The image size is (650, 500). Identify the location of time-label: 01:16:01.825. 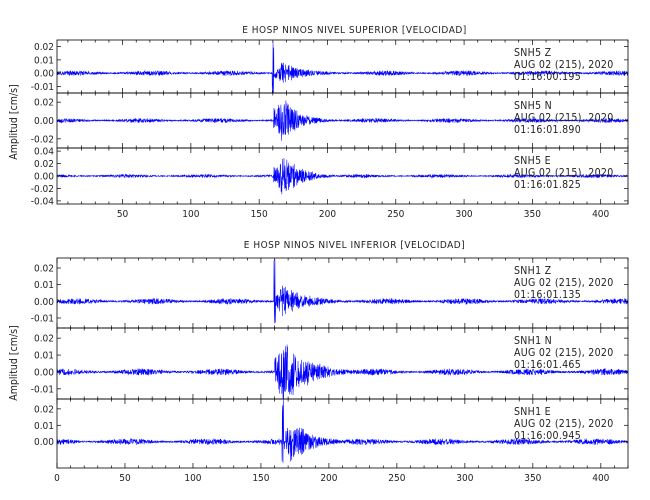
(547, 185).